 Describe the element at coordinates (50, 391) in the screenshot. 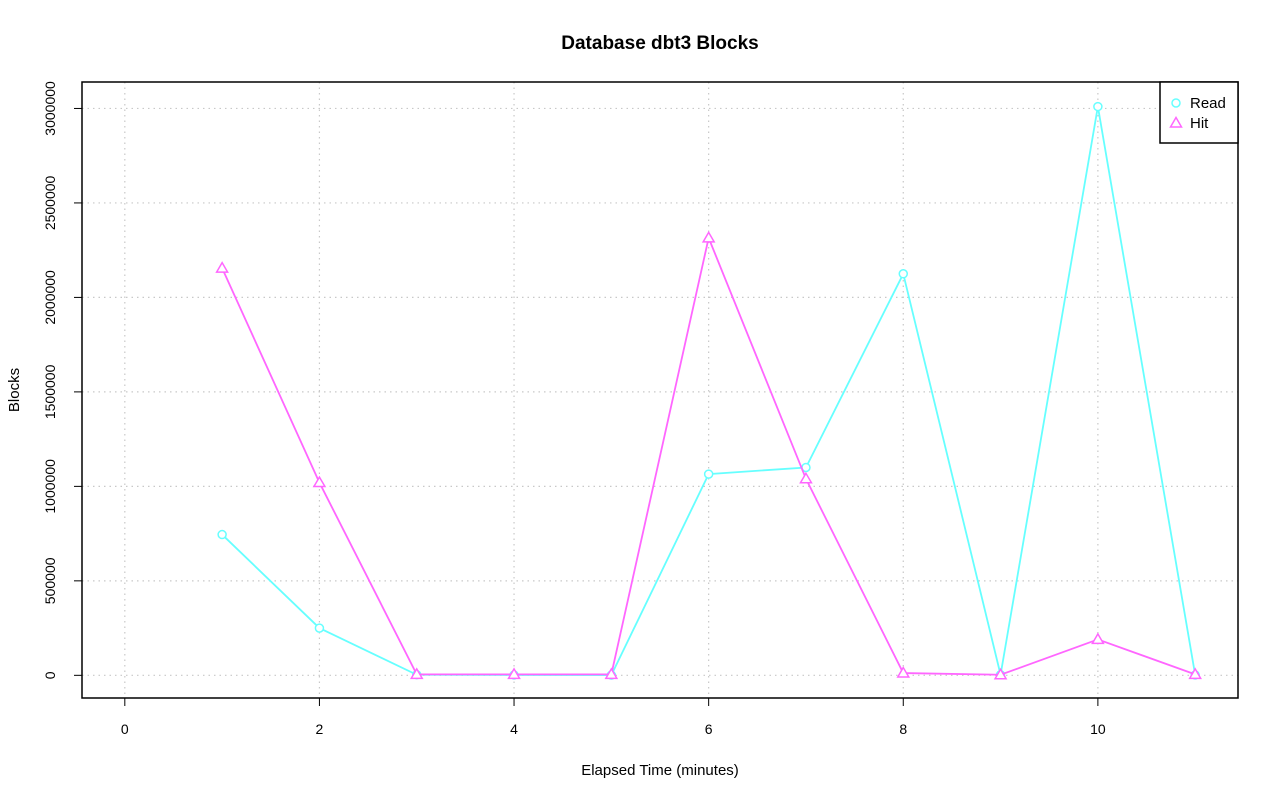

I see `y-tick-label: 1500000` at that location.